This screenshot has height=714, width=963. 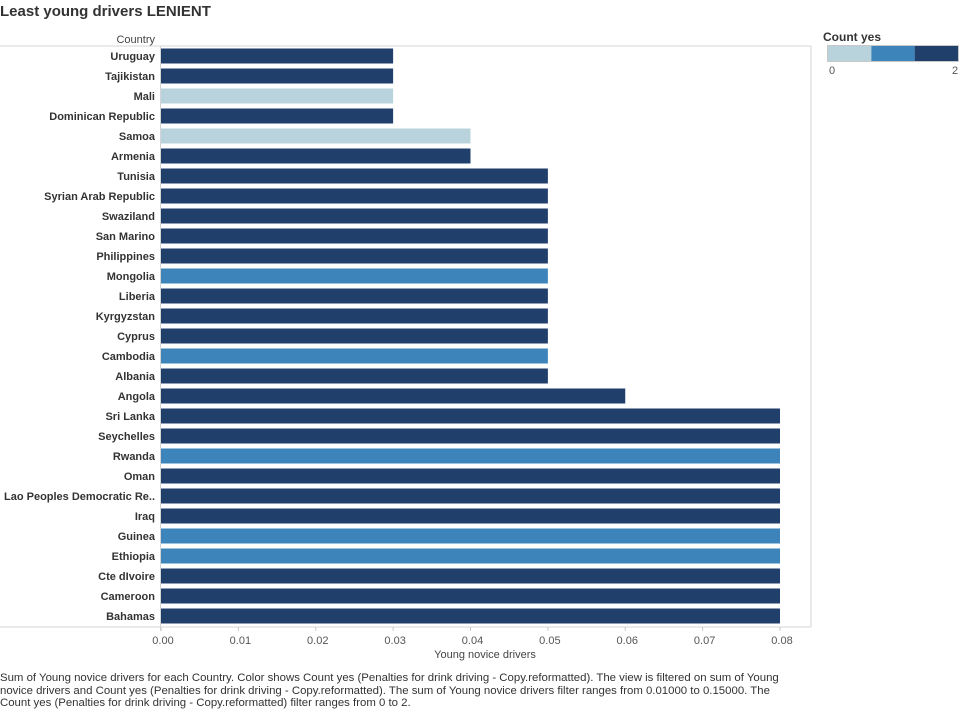 I want to click on category-label: Uruguay, so click(x=133, y=57).